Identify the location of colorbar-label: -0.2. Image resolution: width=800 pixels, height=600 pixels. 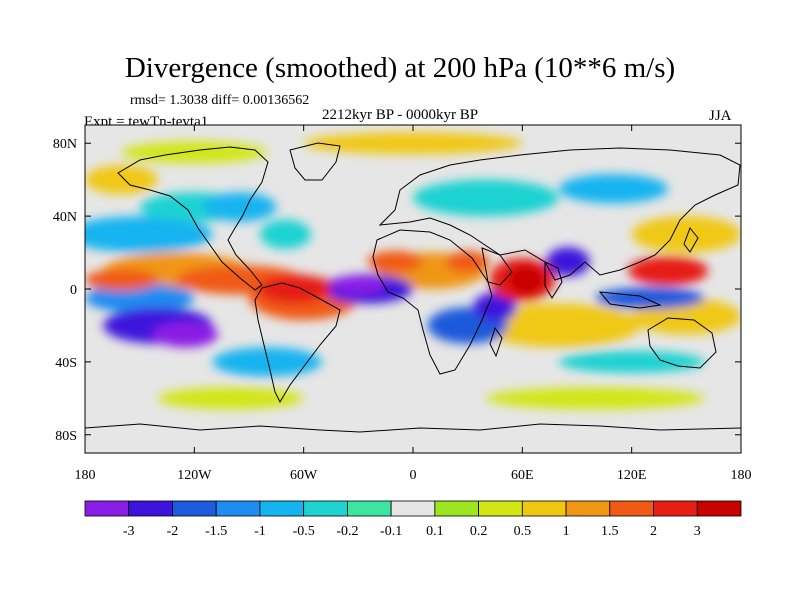
(347, 531).